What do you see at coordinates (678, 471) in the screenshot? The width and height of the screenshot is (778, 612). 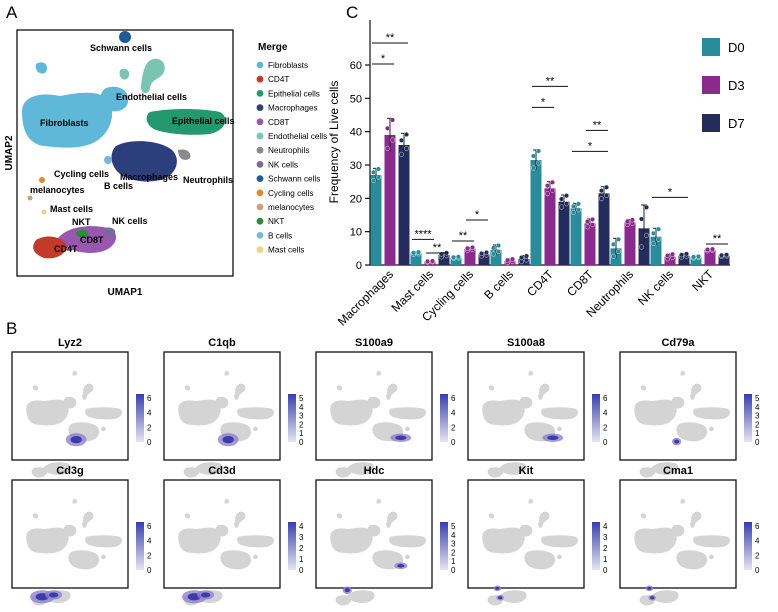 I see `gene-title: Cma1` at bounding box center [678, 471].